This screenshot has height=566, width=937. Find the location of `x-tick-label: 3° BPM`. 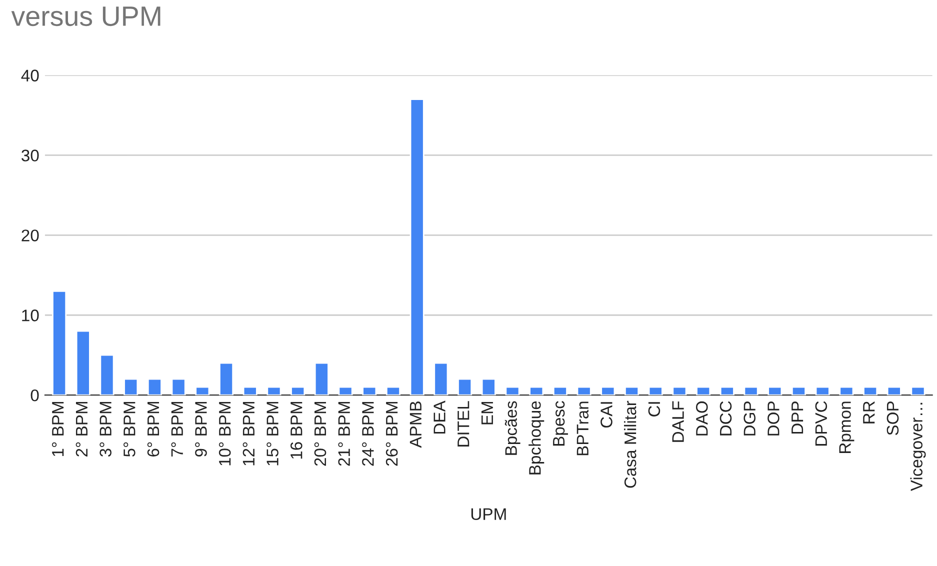

x-tick-label: 3° BPM is located at coordinates (106, 429).